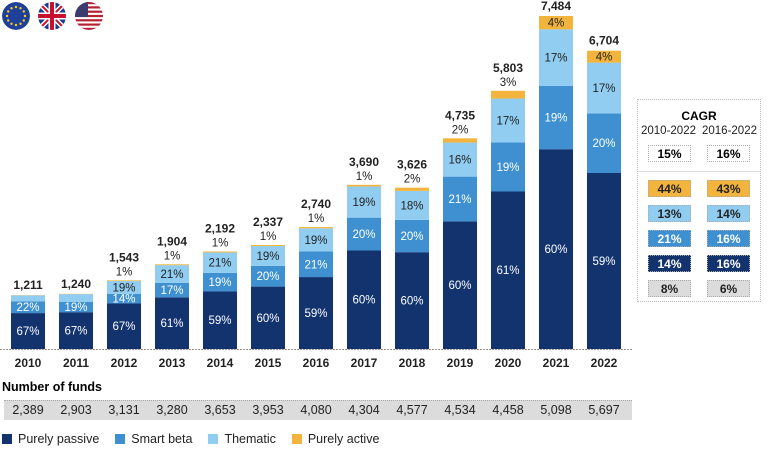 This screenshot has width=768, height=449. Describe the element at coordinates (28, 410) in the screenshot. I see `fund-count: 2,389` at that location.